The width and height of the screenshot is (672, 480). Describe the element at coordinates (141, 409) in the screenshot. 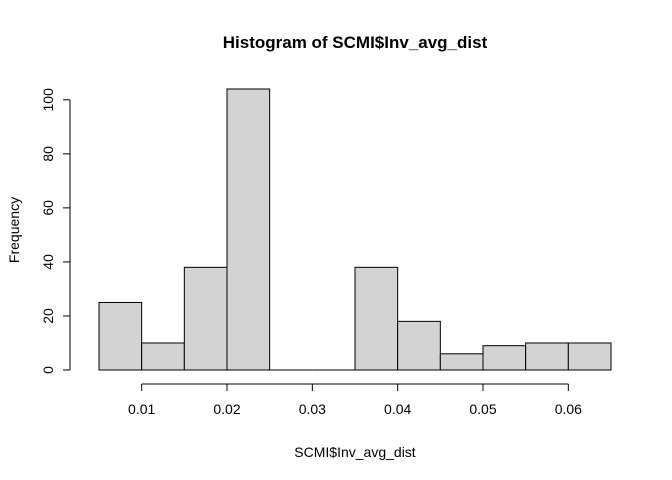

I see `x-tick-label: 0.01` at that location.